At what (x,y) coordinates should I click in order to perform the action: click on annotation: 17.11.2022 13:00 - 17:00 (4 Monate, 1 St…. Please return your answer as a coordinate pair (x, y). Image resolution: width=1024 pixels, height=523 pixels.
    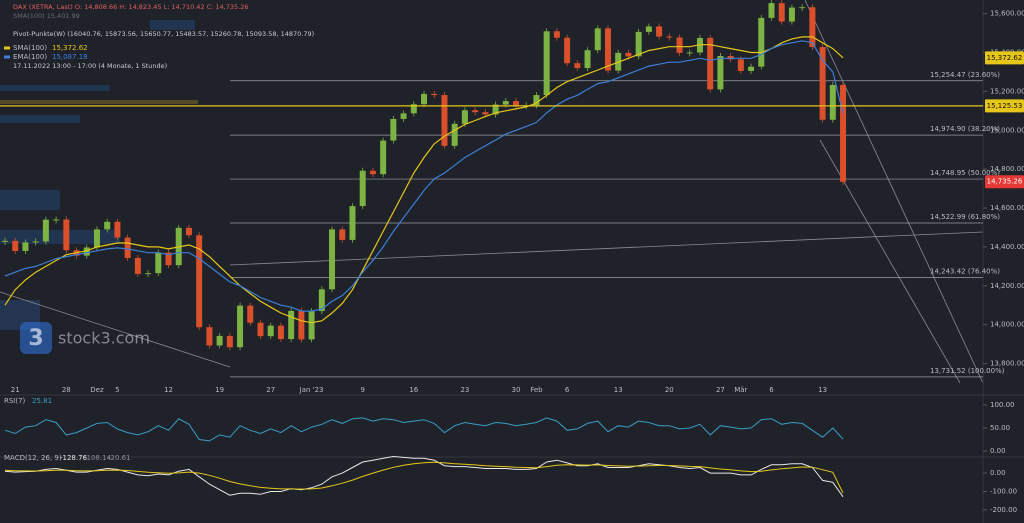
    Looking at the image, I should click on (90, 66).